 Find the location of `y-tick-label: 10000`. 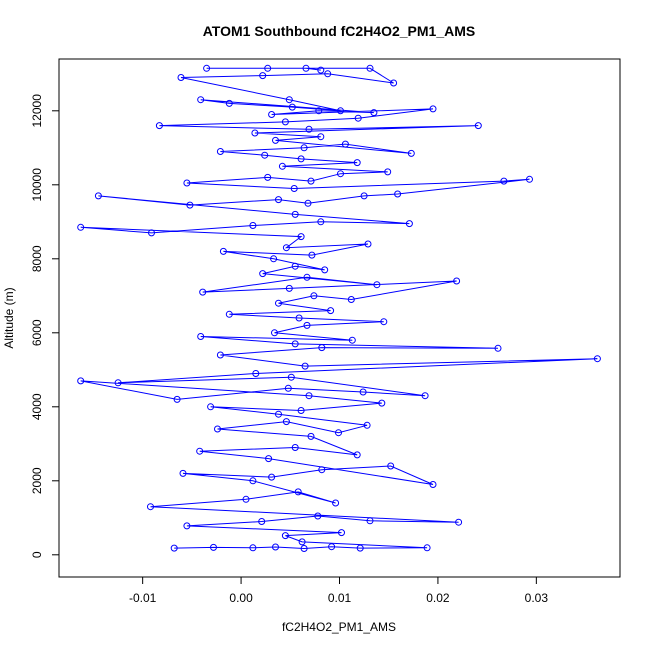

y-tick-label: 10000 is located at coordinates (37, 185).